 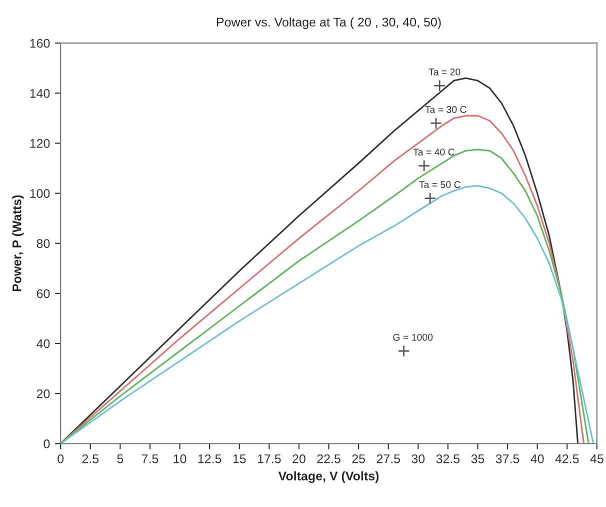 What do you see at coordinates (90, 459) in the screenshot?
I see `x-tick-label: 2.5` at bounding box center [90, 459].